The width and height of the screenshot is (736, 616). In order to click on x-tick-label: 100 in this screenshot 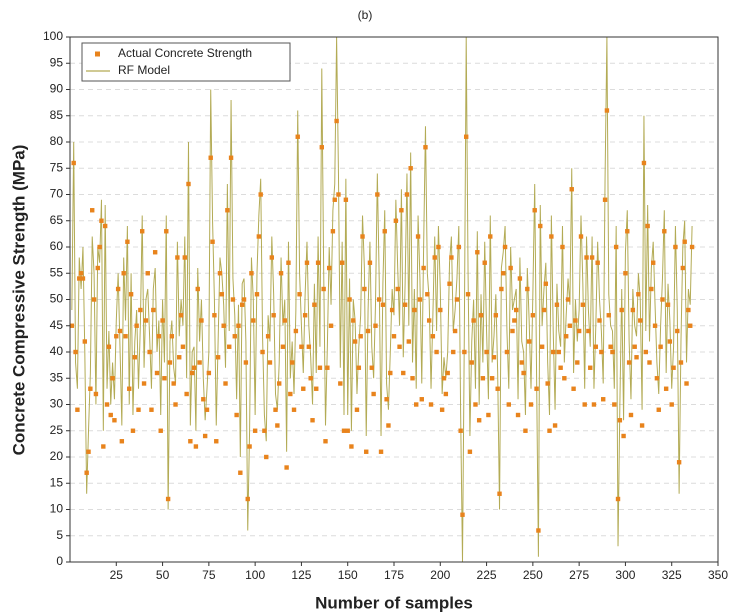, I will do `click(255, 575)`.